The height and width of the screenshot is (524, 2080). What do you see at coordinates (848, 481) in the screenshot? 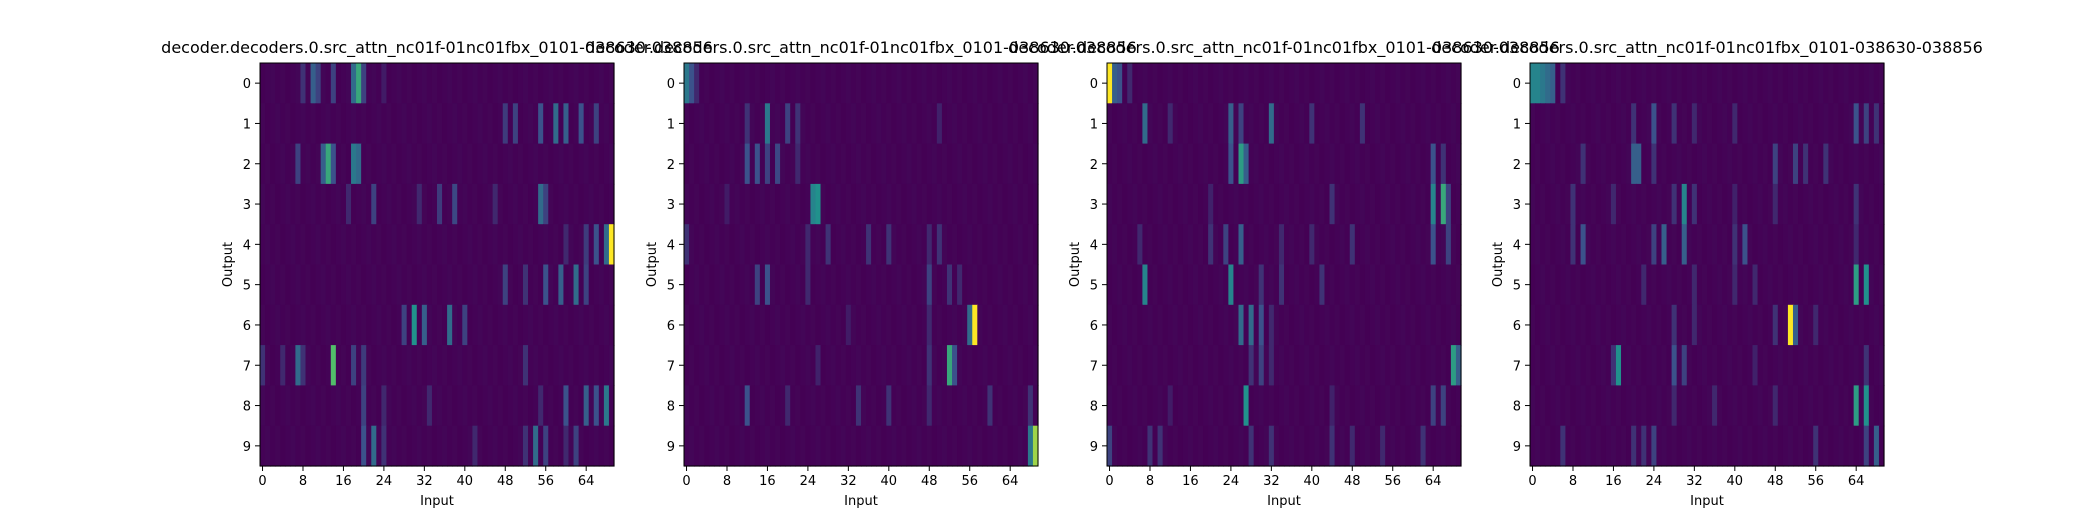
I see `x-tick-label: 32` at bounding box center [848, 481].